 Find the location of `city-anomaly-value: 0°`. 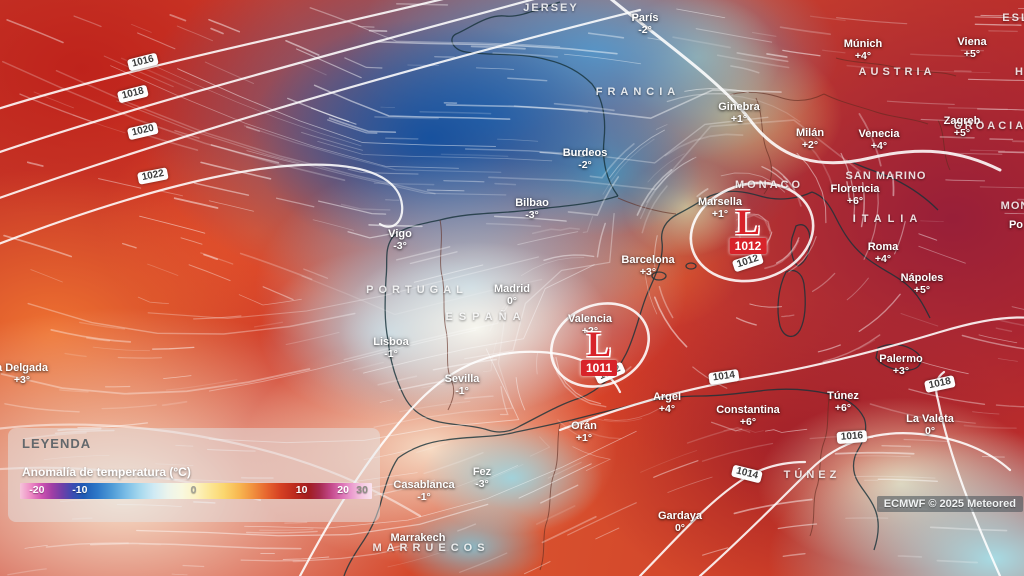

city-anomaly-value: 0° is located at coordinates (930, 431).